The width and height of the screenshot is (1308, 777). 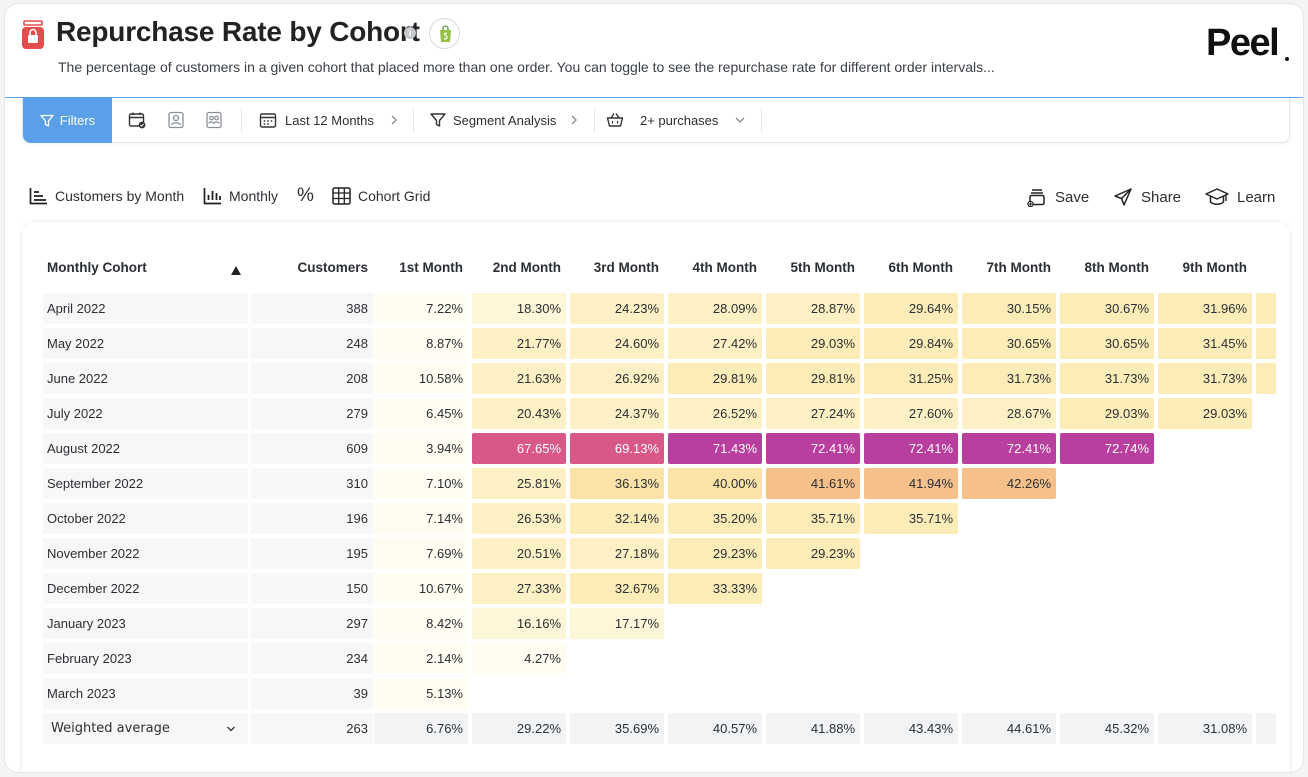 I want to click on sort-asc-icon, so click(x=236, y=270).